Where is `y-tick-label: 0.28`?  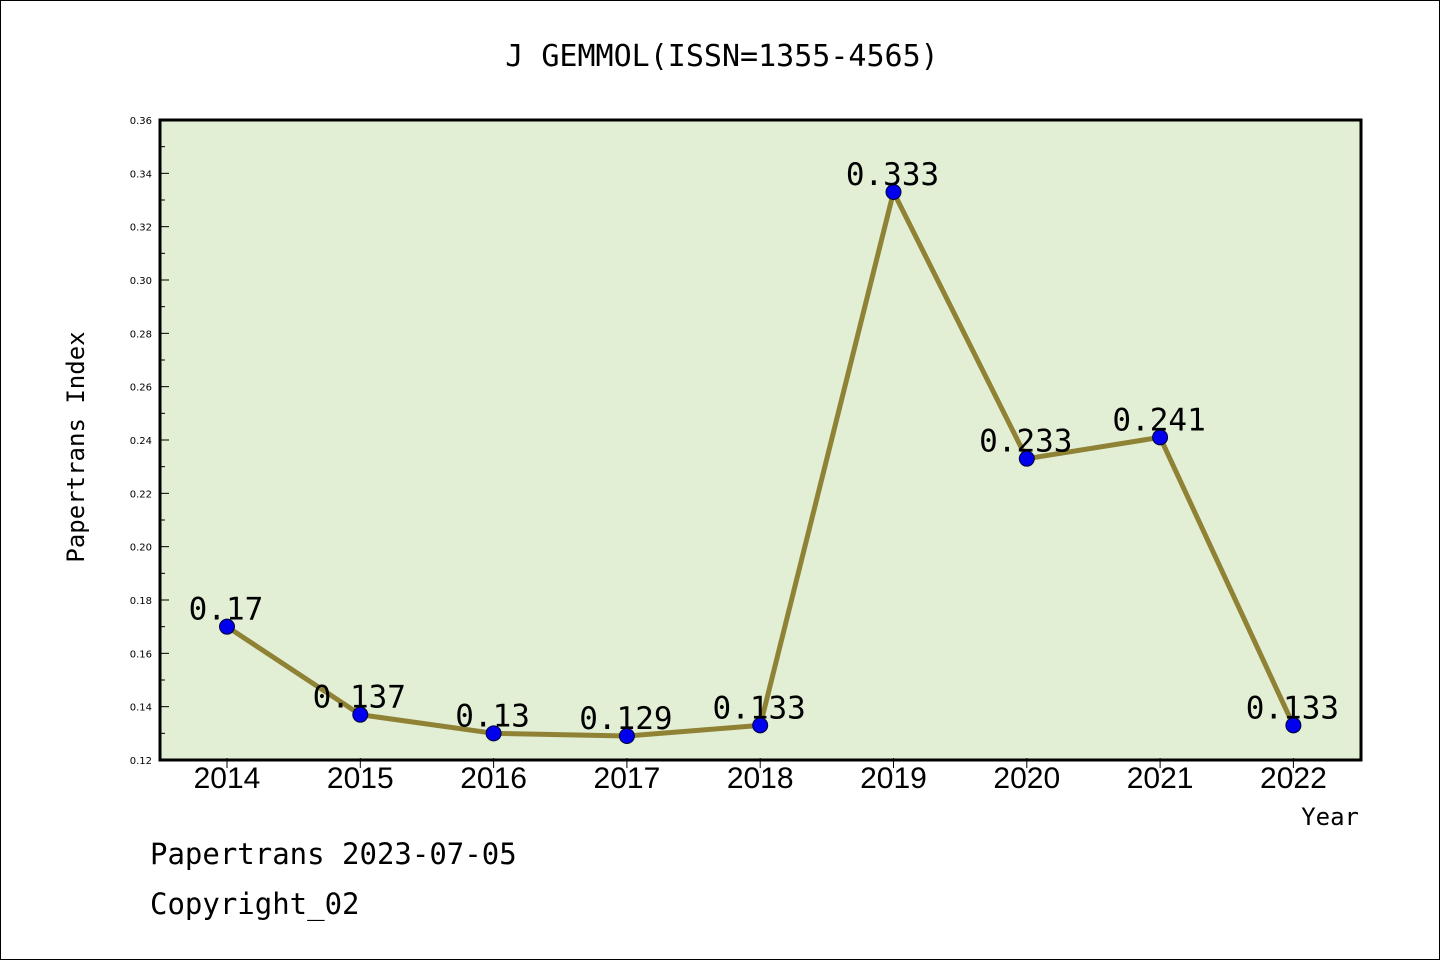 y-tick-label: 0.28 is located at coordinates (141, 334).